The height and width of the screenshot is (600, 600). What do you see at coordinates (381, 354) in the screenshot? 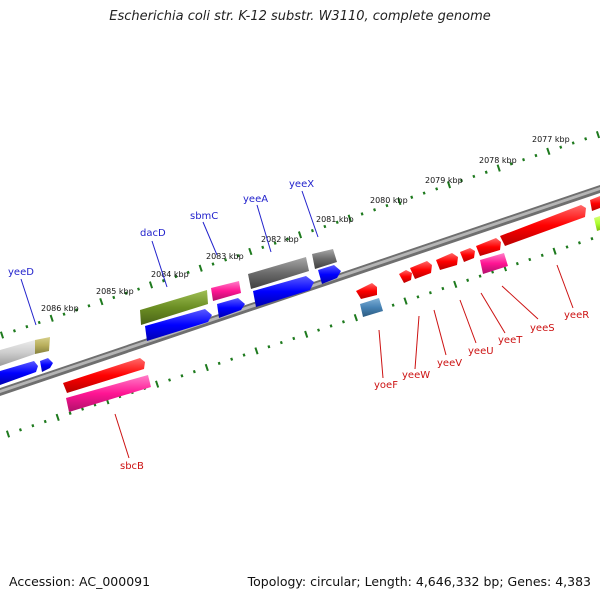
I see `leader-yoeF` at bounding box center [381, 354].